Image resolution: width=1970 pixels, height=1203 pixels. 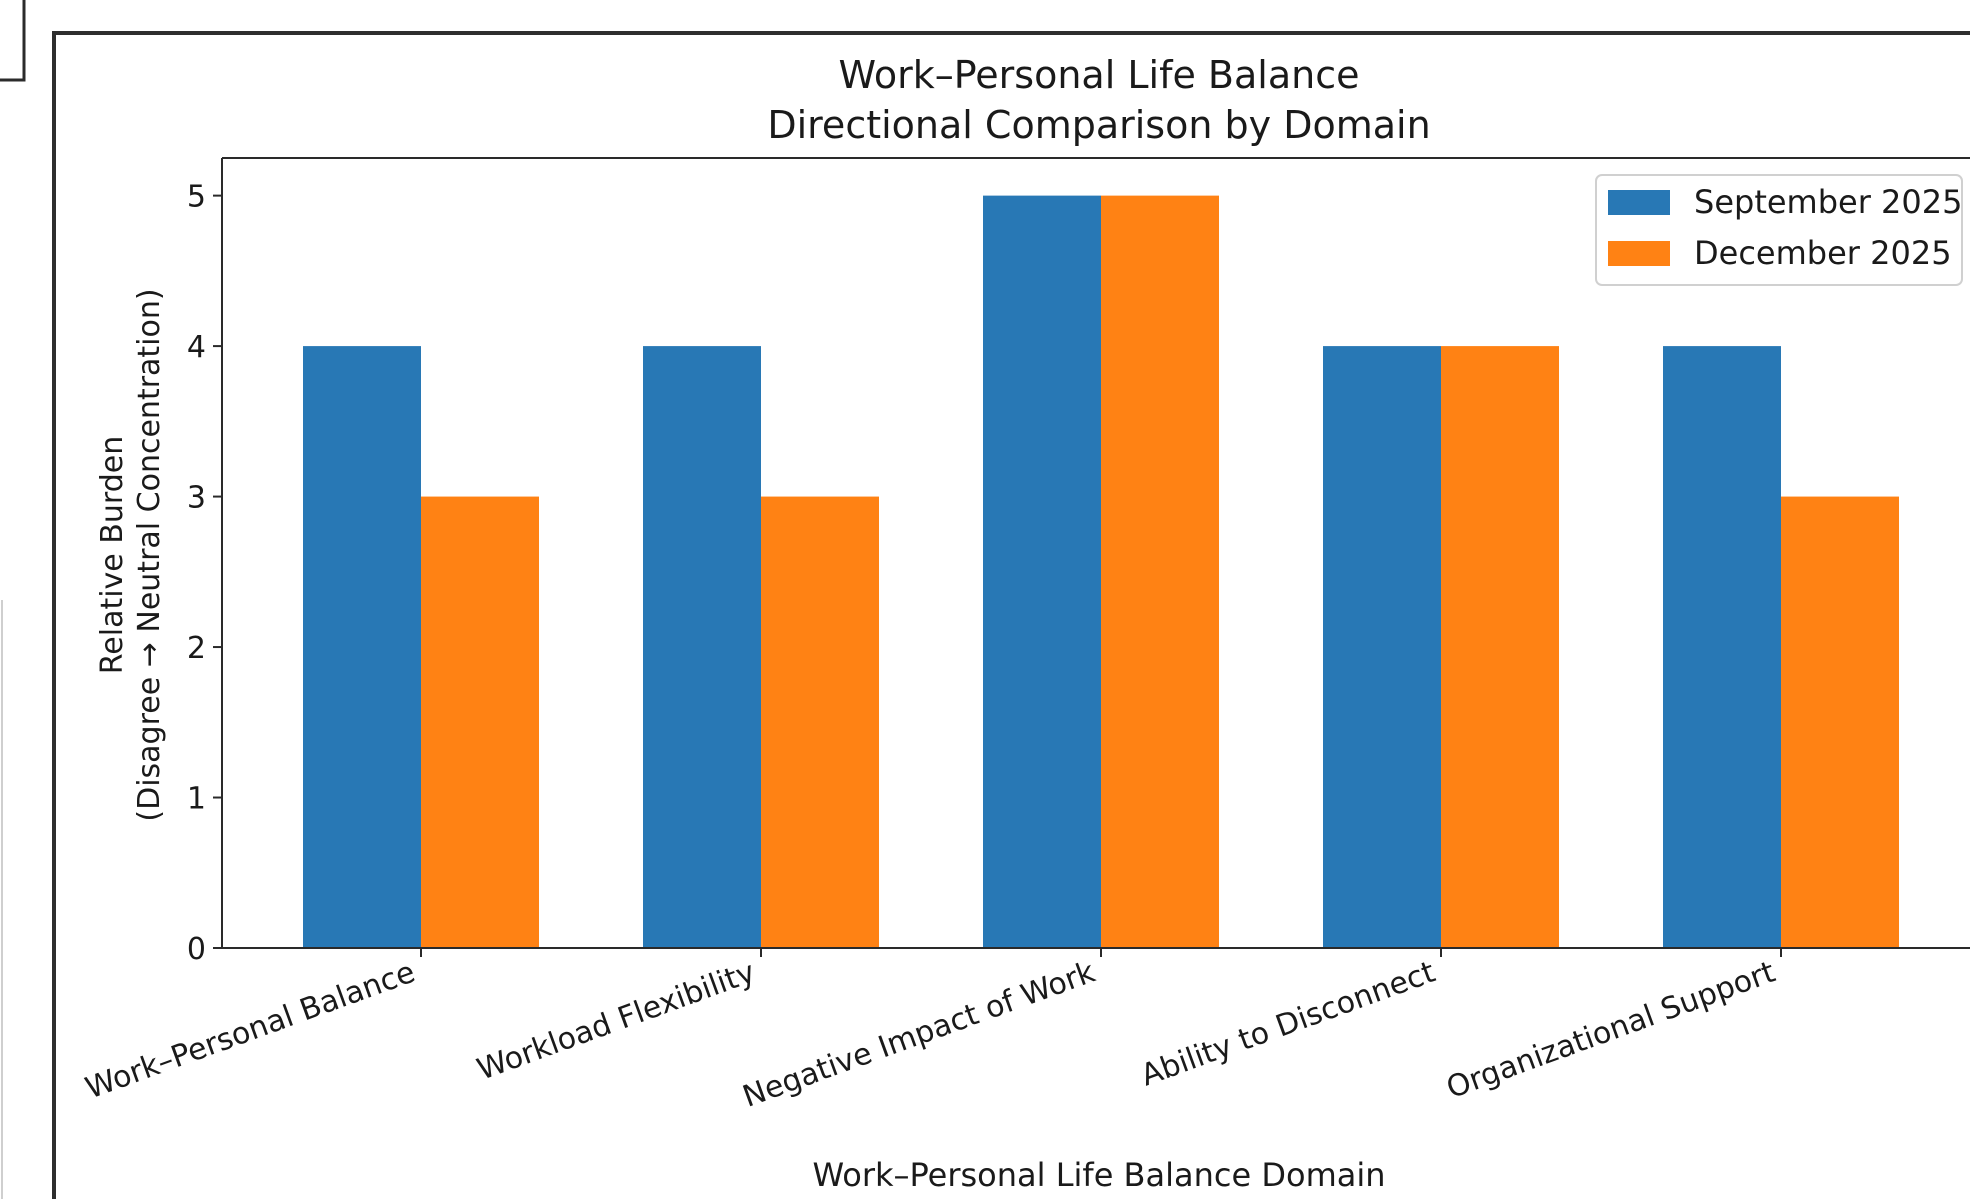 What do you see at coordinates (13, 41) in the screenshot?
I see `window-fragment` at bounding box center [13, 41].